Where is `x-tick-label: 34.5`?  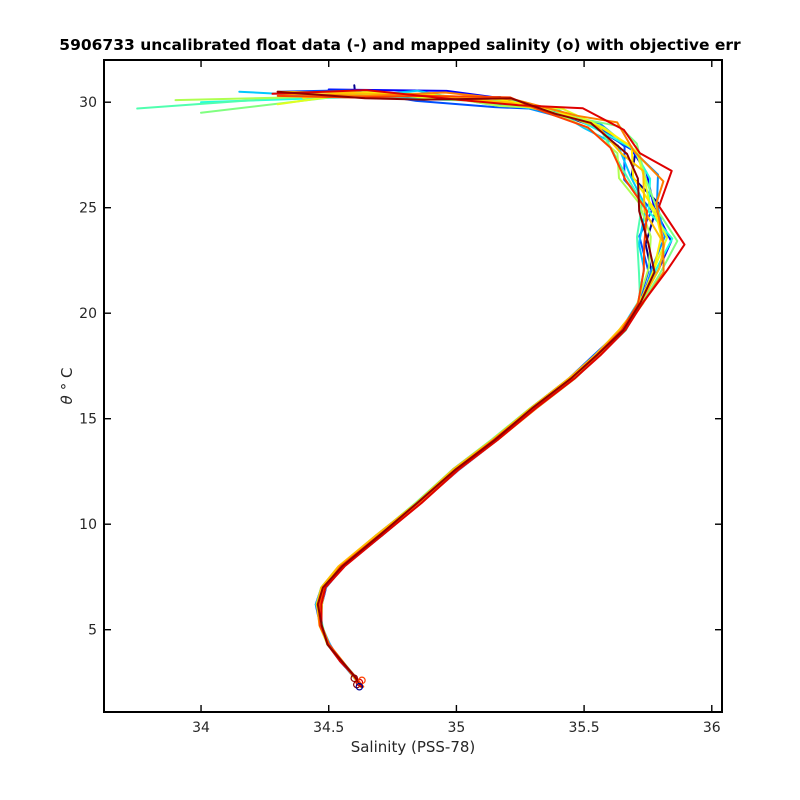
x-tick-label: 34.5 is located at coordinates (328, 728).